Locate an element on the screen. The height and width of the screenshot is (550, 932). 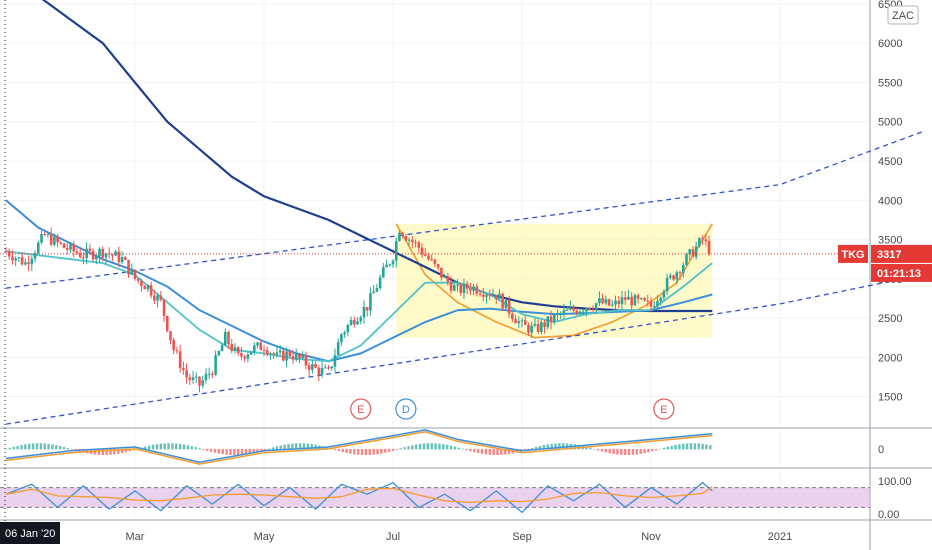
time-tick-label: Jul is located at coordinates (393, 537).